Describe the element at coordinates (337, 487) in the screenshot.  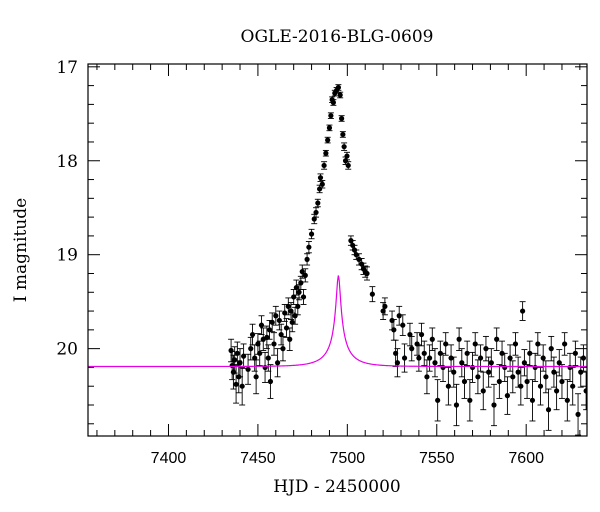
I see `x-axis-label: HJD - 2450000` at that location.